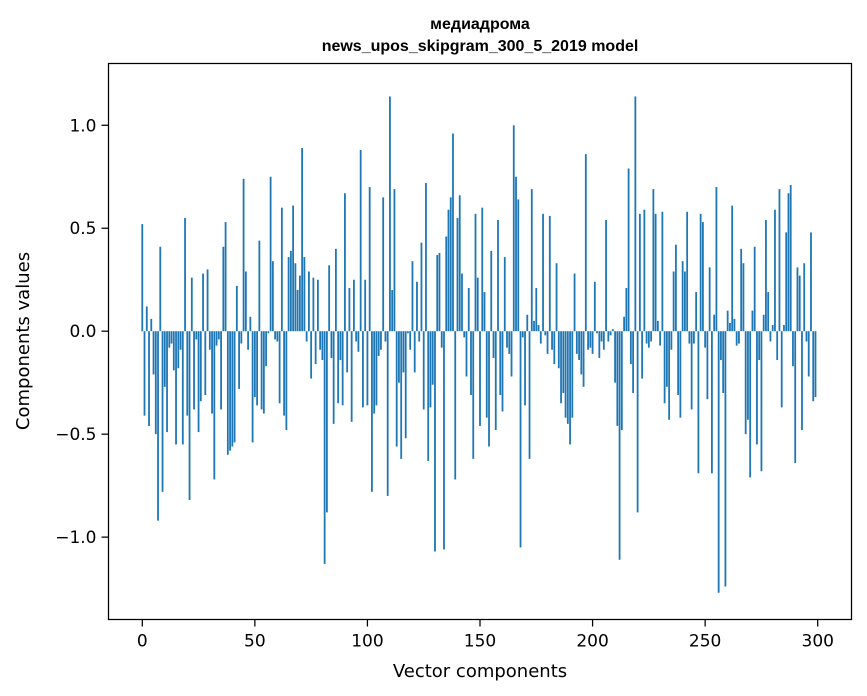 This screenshot has height=696, width=867. I want to click on y-tick-label-3: 0.5, so click(82, 229).